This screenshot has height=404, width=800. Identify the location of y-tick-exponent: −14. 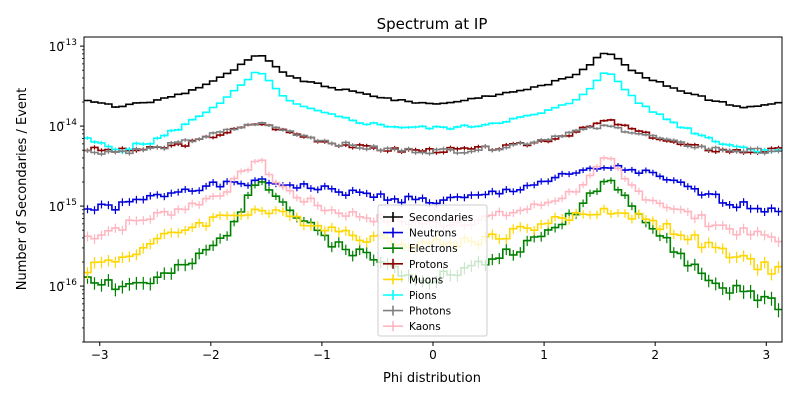
(67, 123).